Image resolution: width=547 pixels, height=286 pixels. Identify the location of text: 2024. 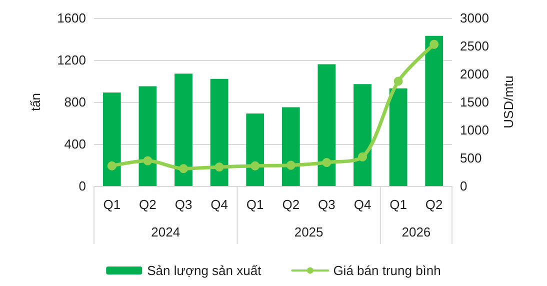
(165, 232).